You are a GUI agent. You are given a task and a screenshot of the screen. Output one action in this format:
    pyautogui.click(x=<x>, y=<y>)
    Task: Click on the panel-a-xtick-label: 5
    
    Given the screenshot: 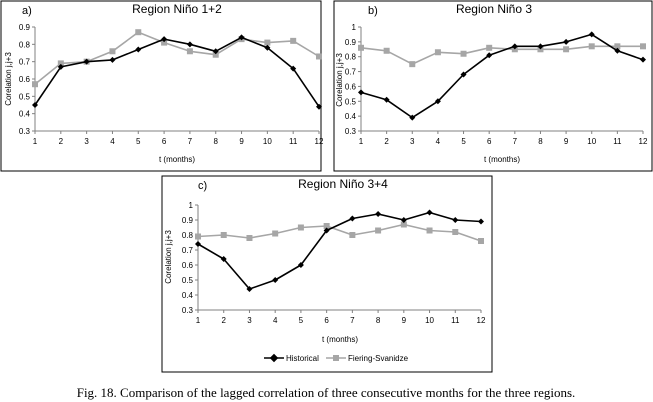 What is the action you would take?
    pyautogui.click(x=138, y=141)
    